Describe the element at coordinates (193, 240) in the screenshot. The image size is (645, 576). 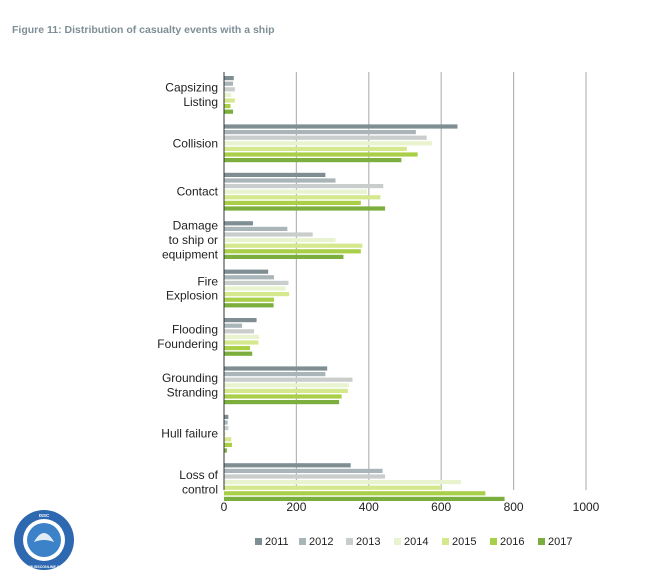
I see `category-label: to ship or` at that location.